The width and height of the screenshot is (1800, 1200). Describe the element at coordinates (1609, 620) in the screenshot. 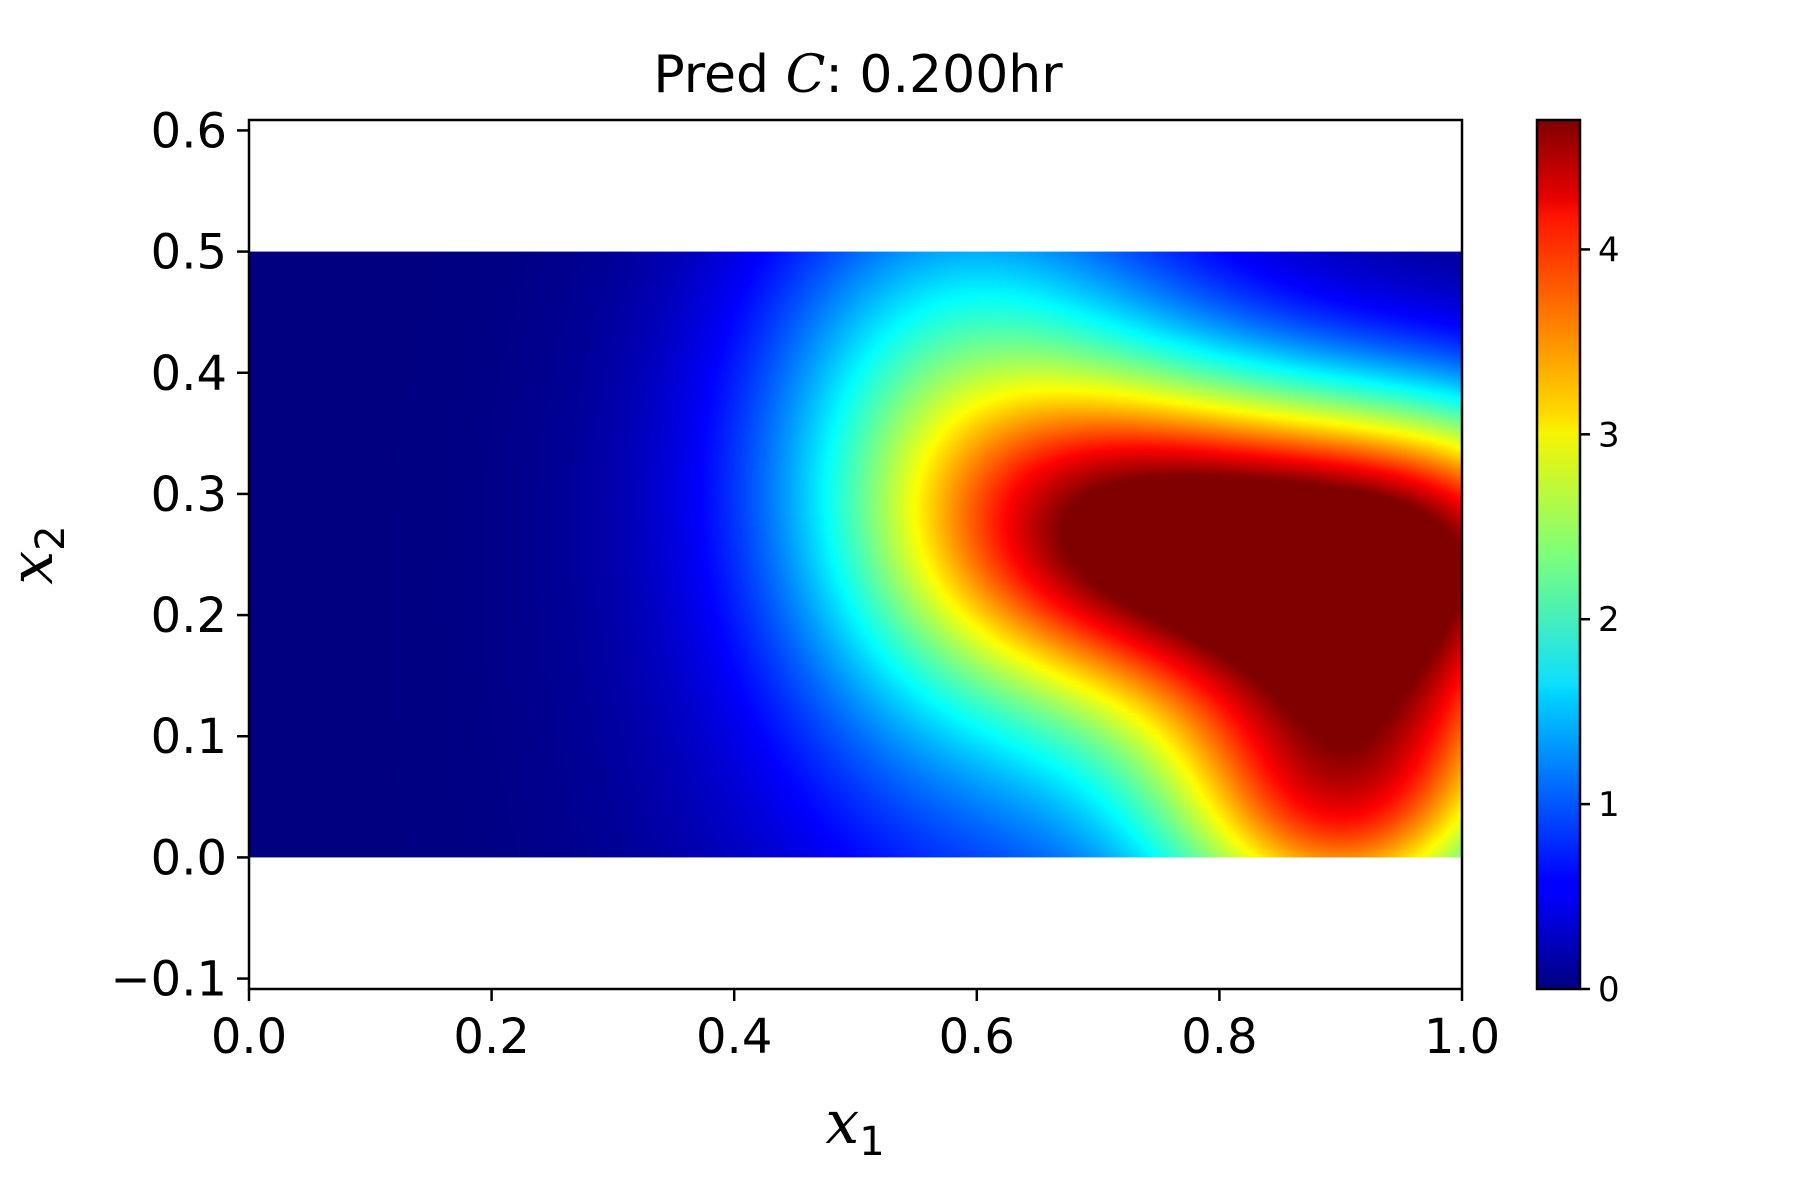

I see `colorbar-tick-label: 2` at that location.